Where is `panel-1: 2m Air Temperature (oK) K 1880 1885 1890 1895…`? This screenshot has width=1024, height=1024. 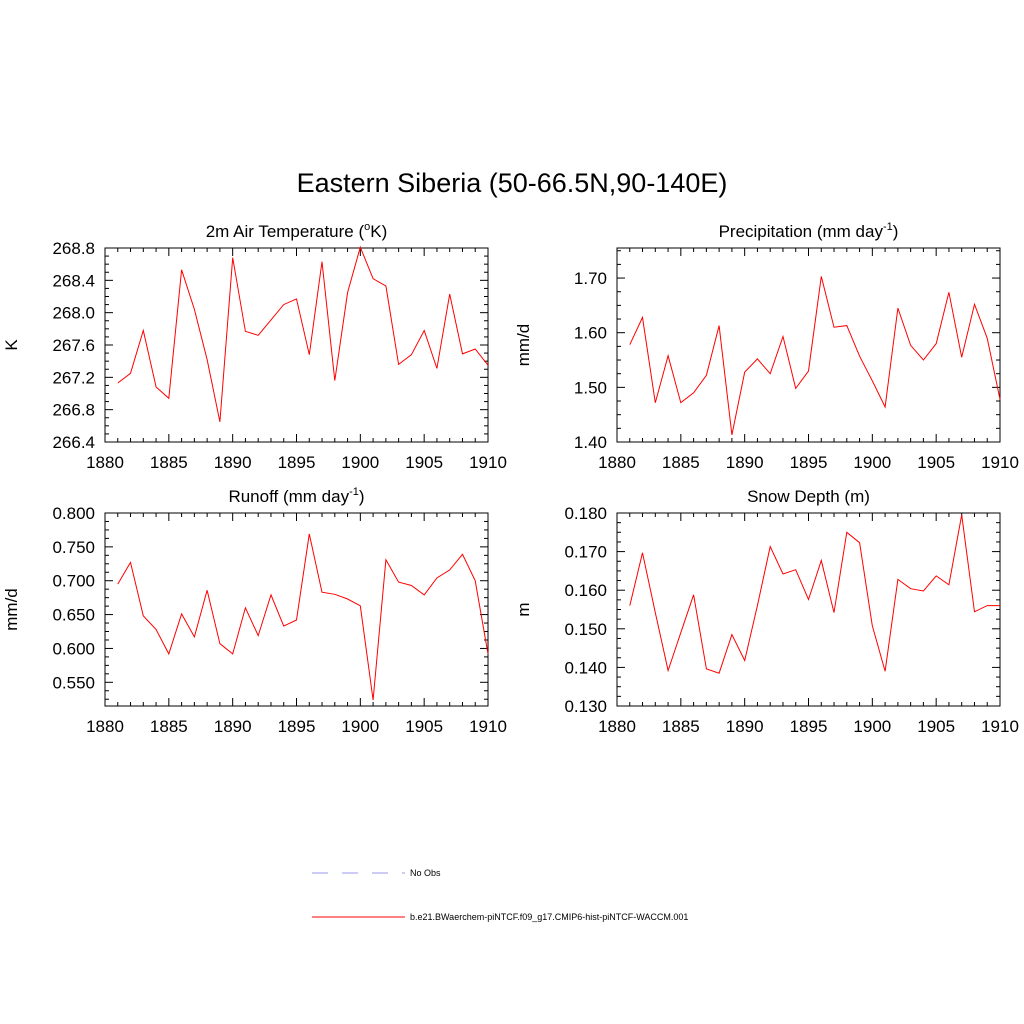
panel-1: 2m Air Temperature (oK) K 1880 1885 1890 1895… is located at coordinates (254, 346).